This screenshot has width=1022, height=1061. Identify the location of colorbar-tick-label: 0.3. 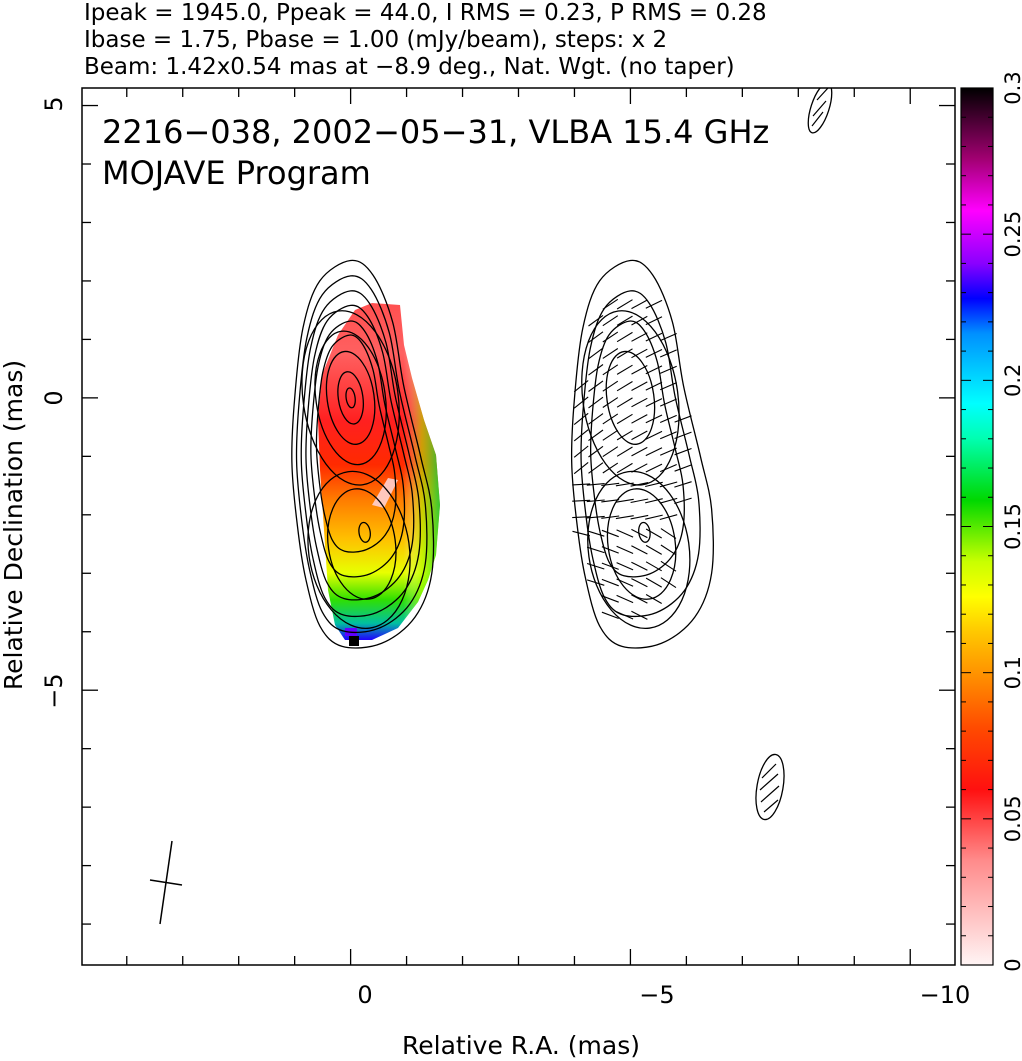
(1011, 87).